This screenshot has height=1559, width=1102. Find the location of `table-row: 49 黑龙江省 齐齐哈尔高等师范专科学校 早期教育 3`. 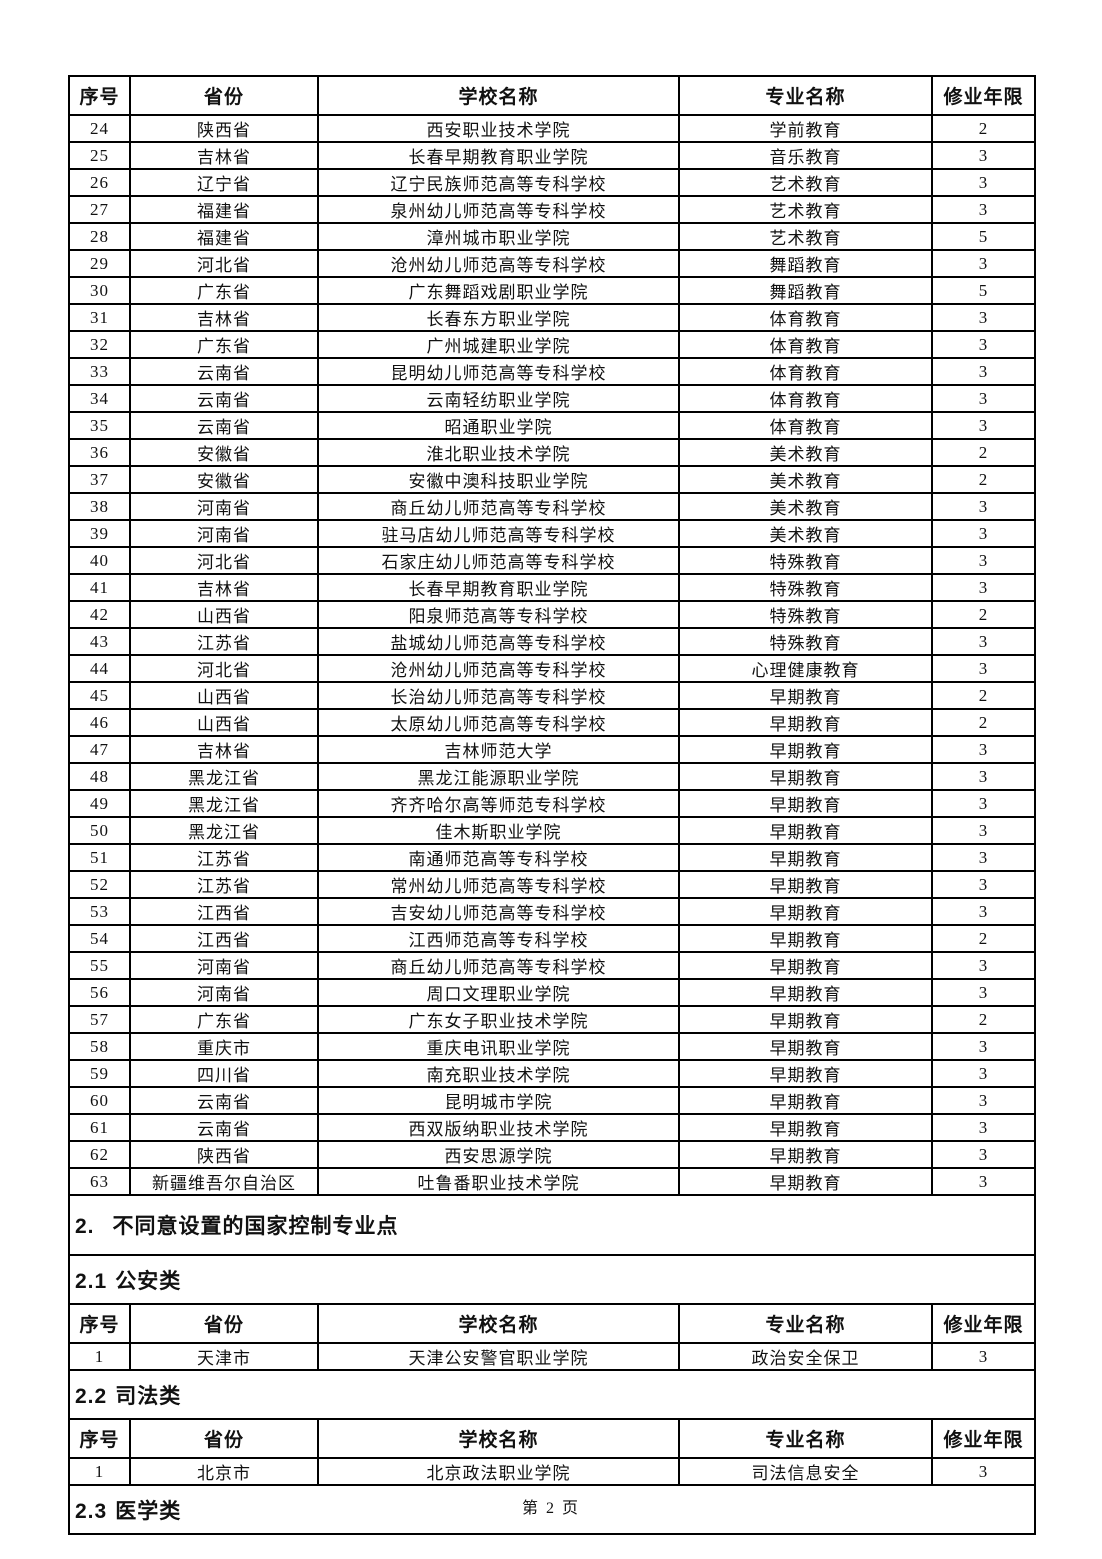

table-row: 49 黑龙江省 齐齐哈尔高等师范专科学校 早期教育 3 is located at coordinates (552, 803).